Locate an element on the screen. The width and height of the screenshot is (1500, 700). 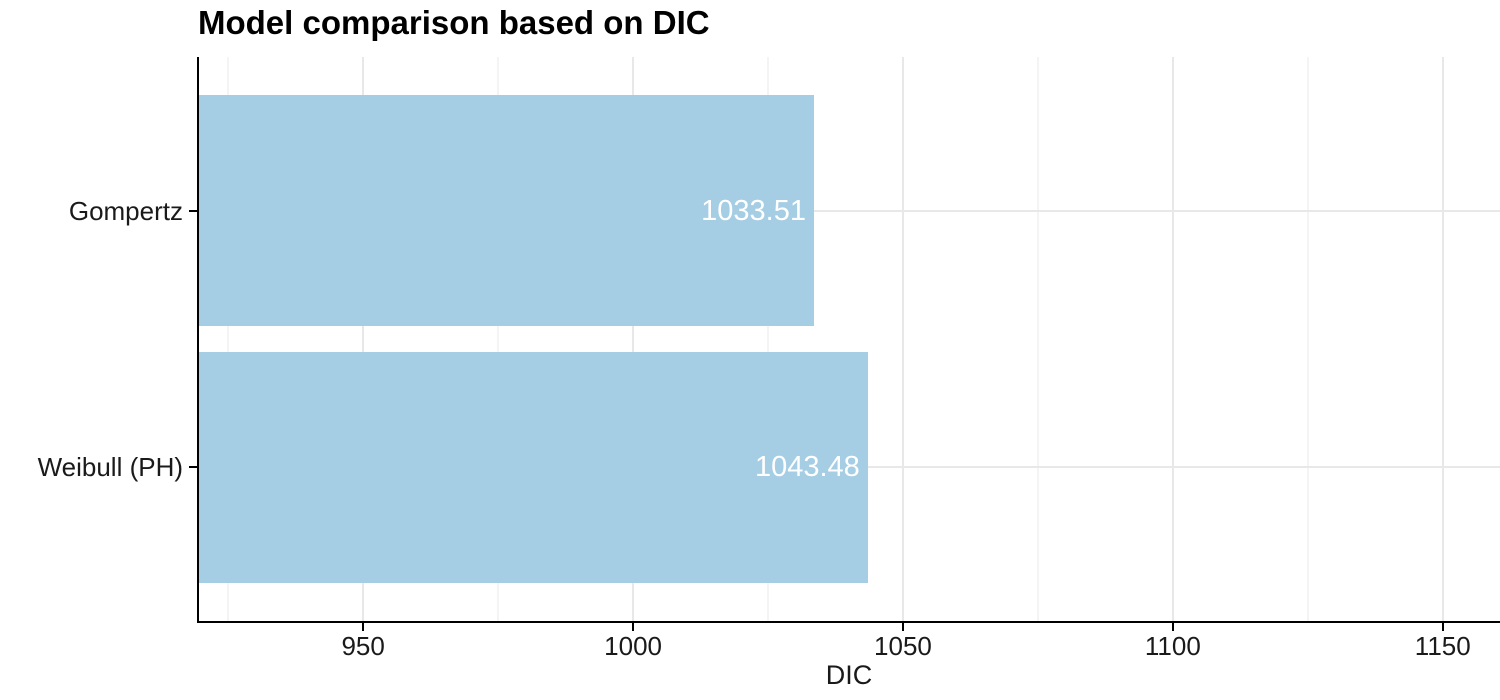
x-tick-label: 1000 is located at coordinates (633, 646).